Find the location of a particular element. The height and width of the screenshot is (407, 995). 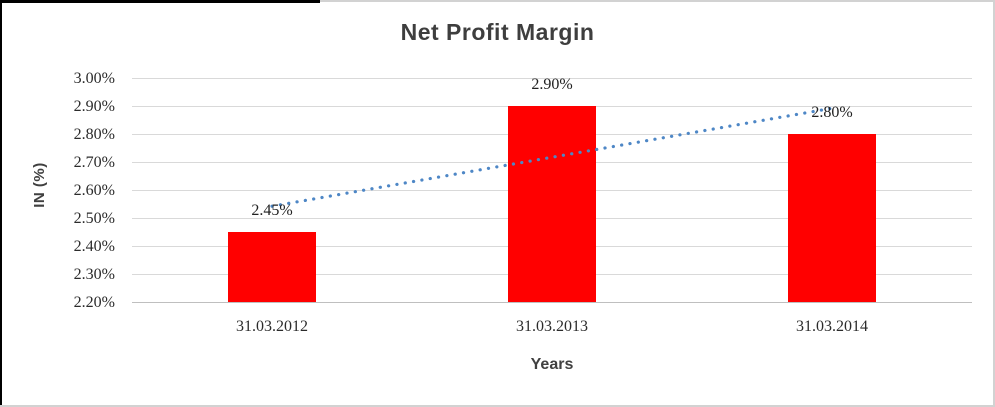

x-axis-line is located at coordinates (552, 302).